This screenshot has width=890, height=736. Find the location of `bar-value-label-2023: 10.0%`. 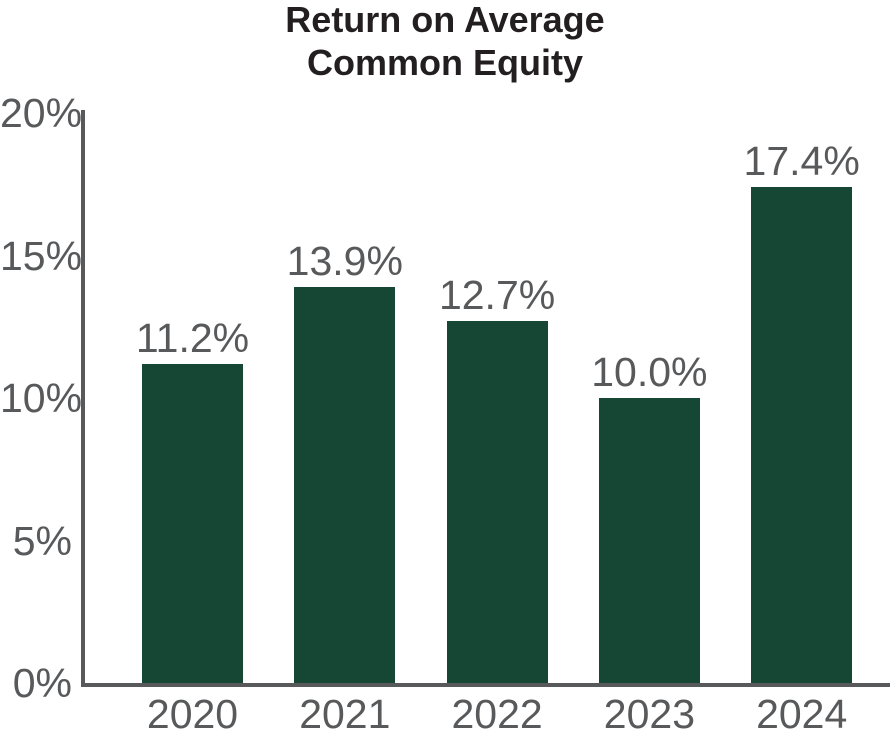

bar-value-label-2023: 10.0% is located at coordinates (649, 372).